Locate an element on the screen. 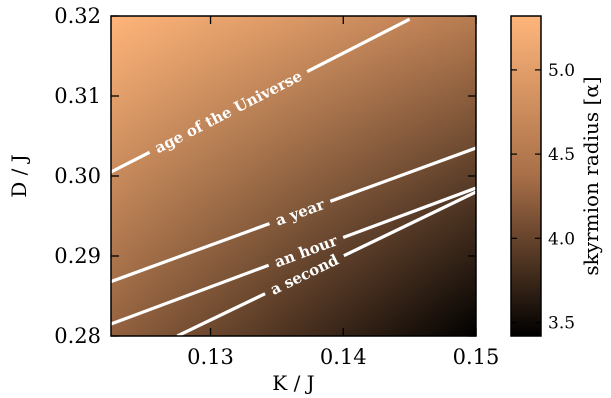 The height and width of the screenshot is (398, 611). y-tick-label: 0.29 is located at coordinates (77, 256).